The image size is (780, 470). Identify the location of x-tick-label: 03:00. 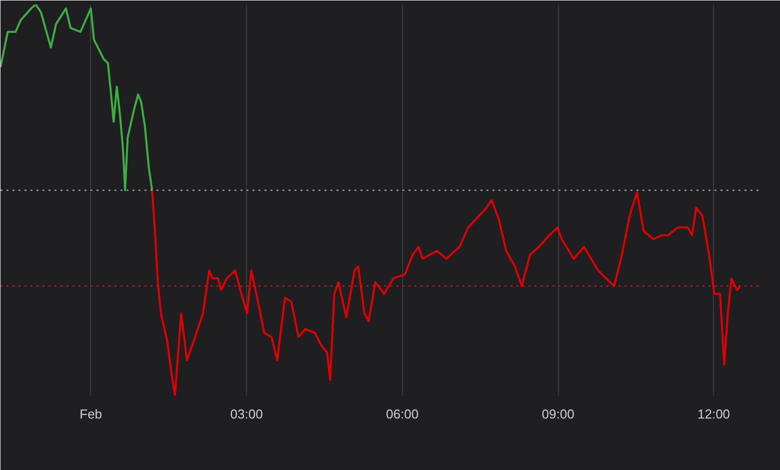
(246, 414).